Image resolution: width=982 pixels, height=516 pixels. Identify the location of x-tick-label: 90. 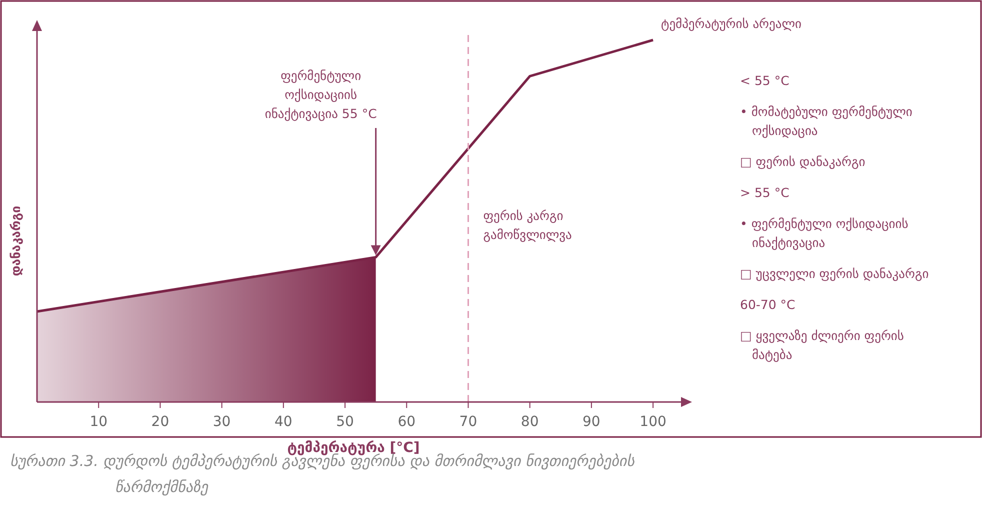
(591, 422).